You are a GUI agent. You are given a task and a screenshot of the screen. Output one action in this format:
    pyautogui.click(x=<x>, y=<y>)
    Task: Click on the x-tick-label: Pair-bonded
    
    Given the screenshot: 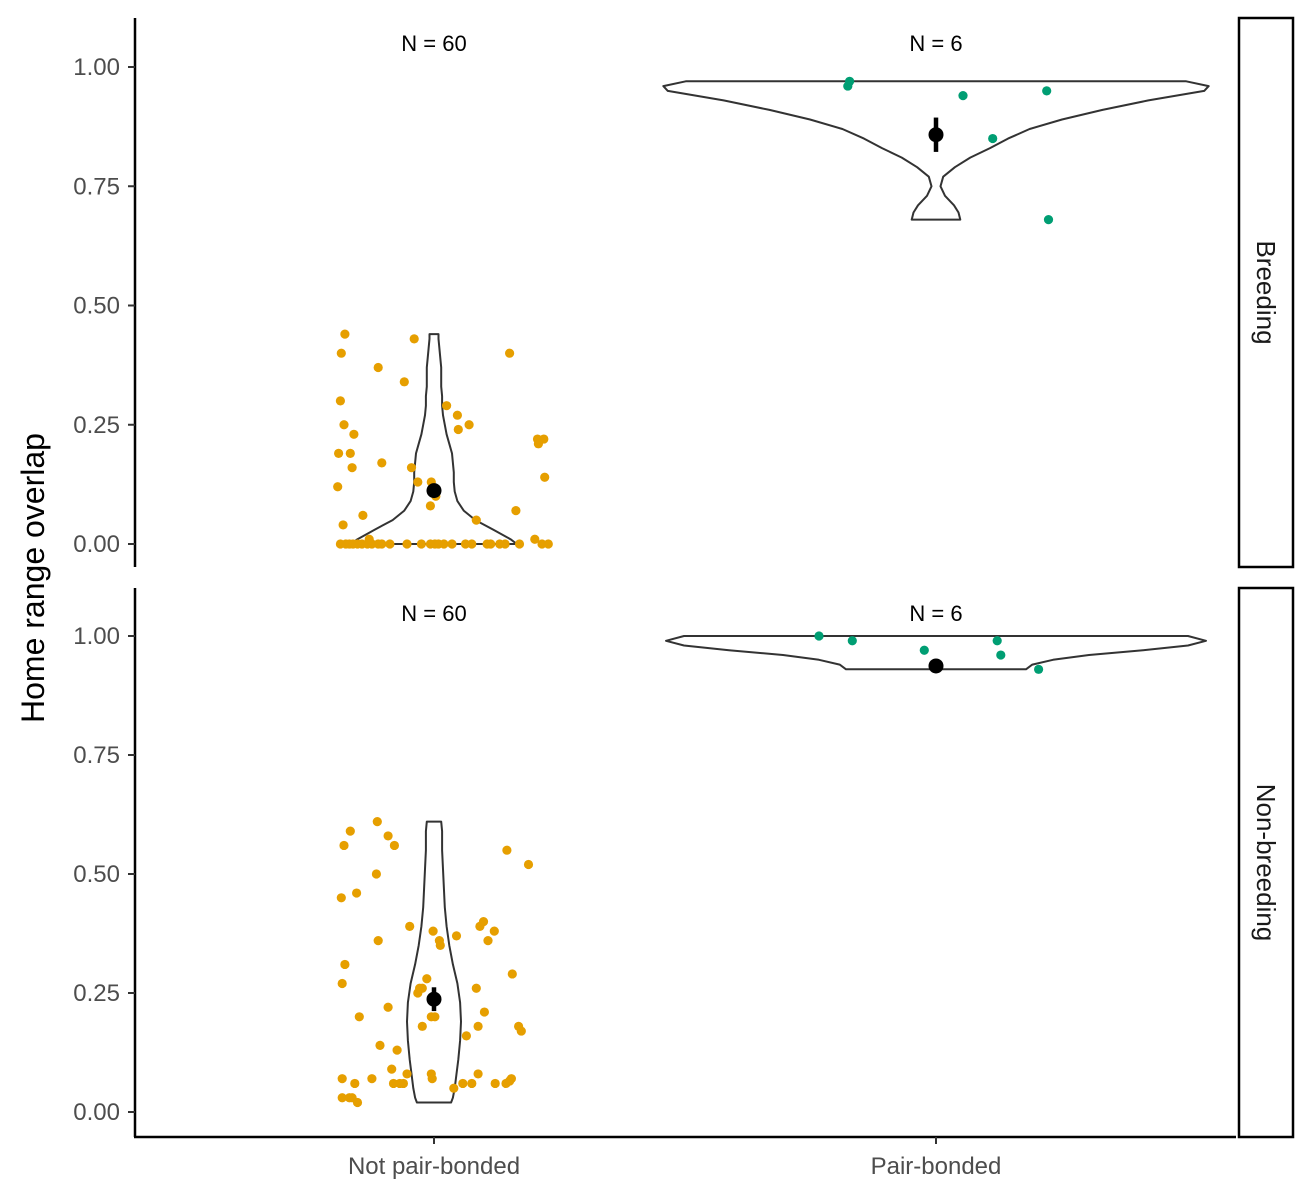 What is the action you would take?
    pyautogui.click(x=936, y=1166)
    